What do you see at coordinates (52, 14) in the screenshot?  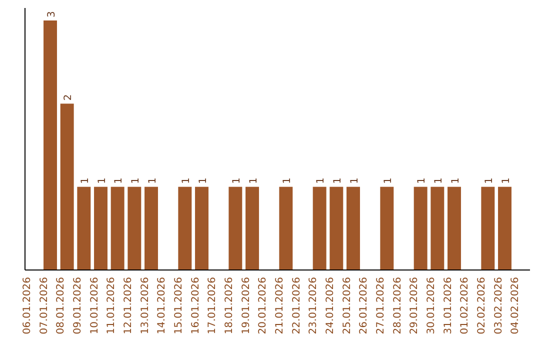 I see `data-label: 3` at bounding box center [52, 14].